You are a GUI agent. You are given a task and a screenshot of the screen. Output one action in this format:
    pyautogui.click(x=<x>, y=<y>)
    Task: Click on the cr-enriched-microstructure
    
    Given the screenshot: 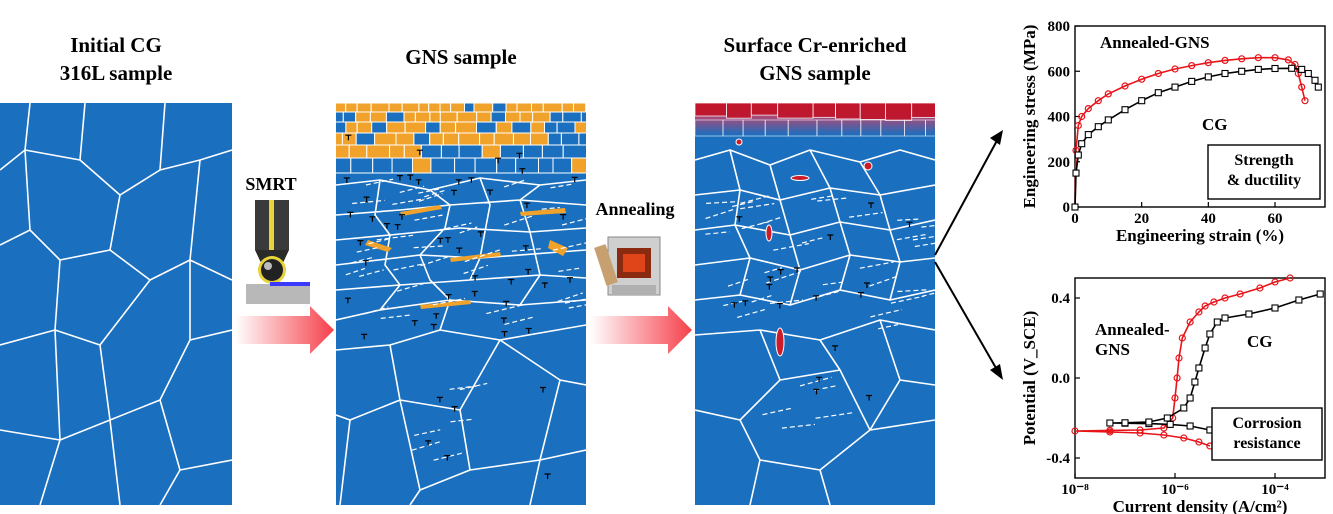 What is the action you would take?
    pyautogui.click(x=815, y=304)
    